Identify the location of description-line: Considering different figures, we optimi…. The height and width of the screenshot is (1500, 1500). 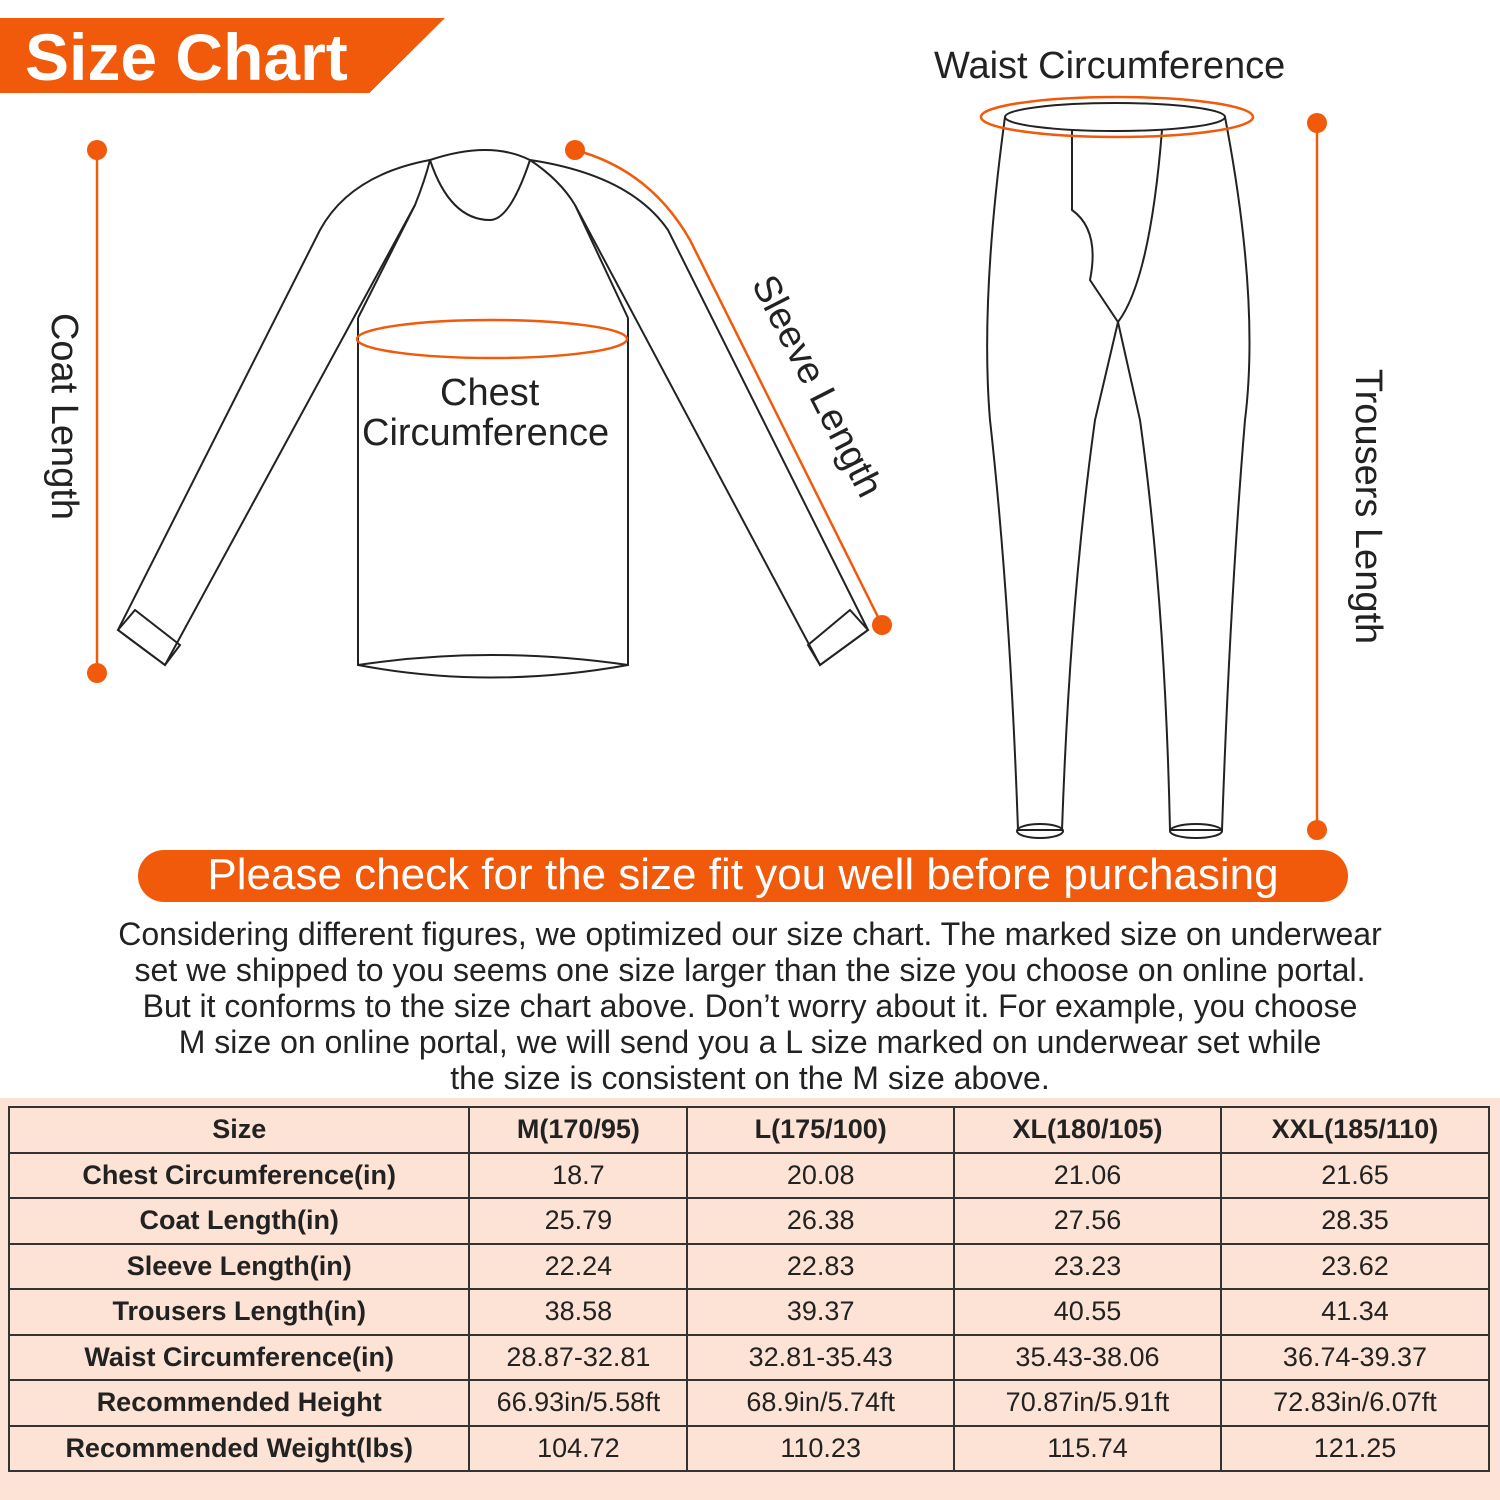
(750, 934).